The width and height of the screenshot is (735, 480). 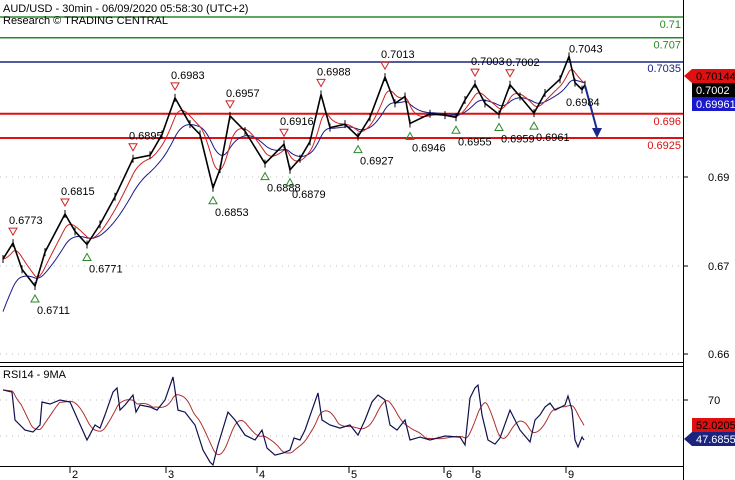 What do you see at coordinates (449, 474) in the screenshot?
I see `x-tick-label: 6` at bounding box center [449, 474].